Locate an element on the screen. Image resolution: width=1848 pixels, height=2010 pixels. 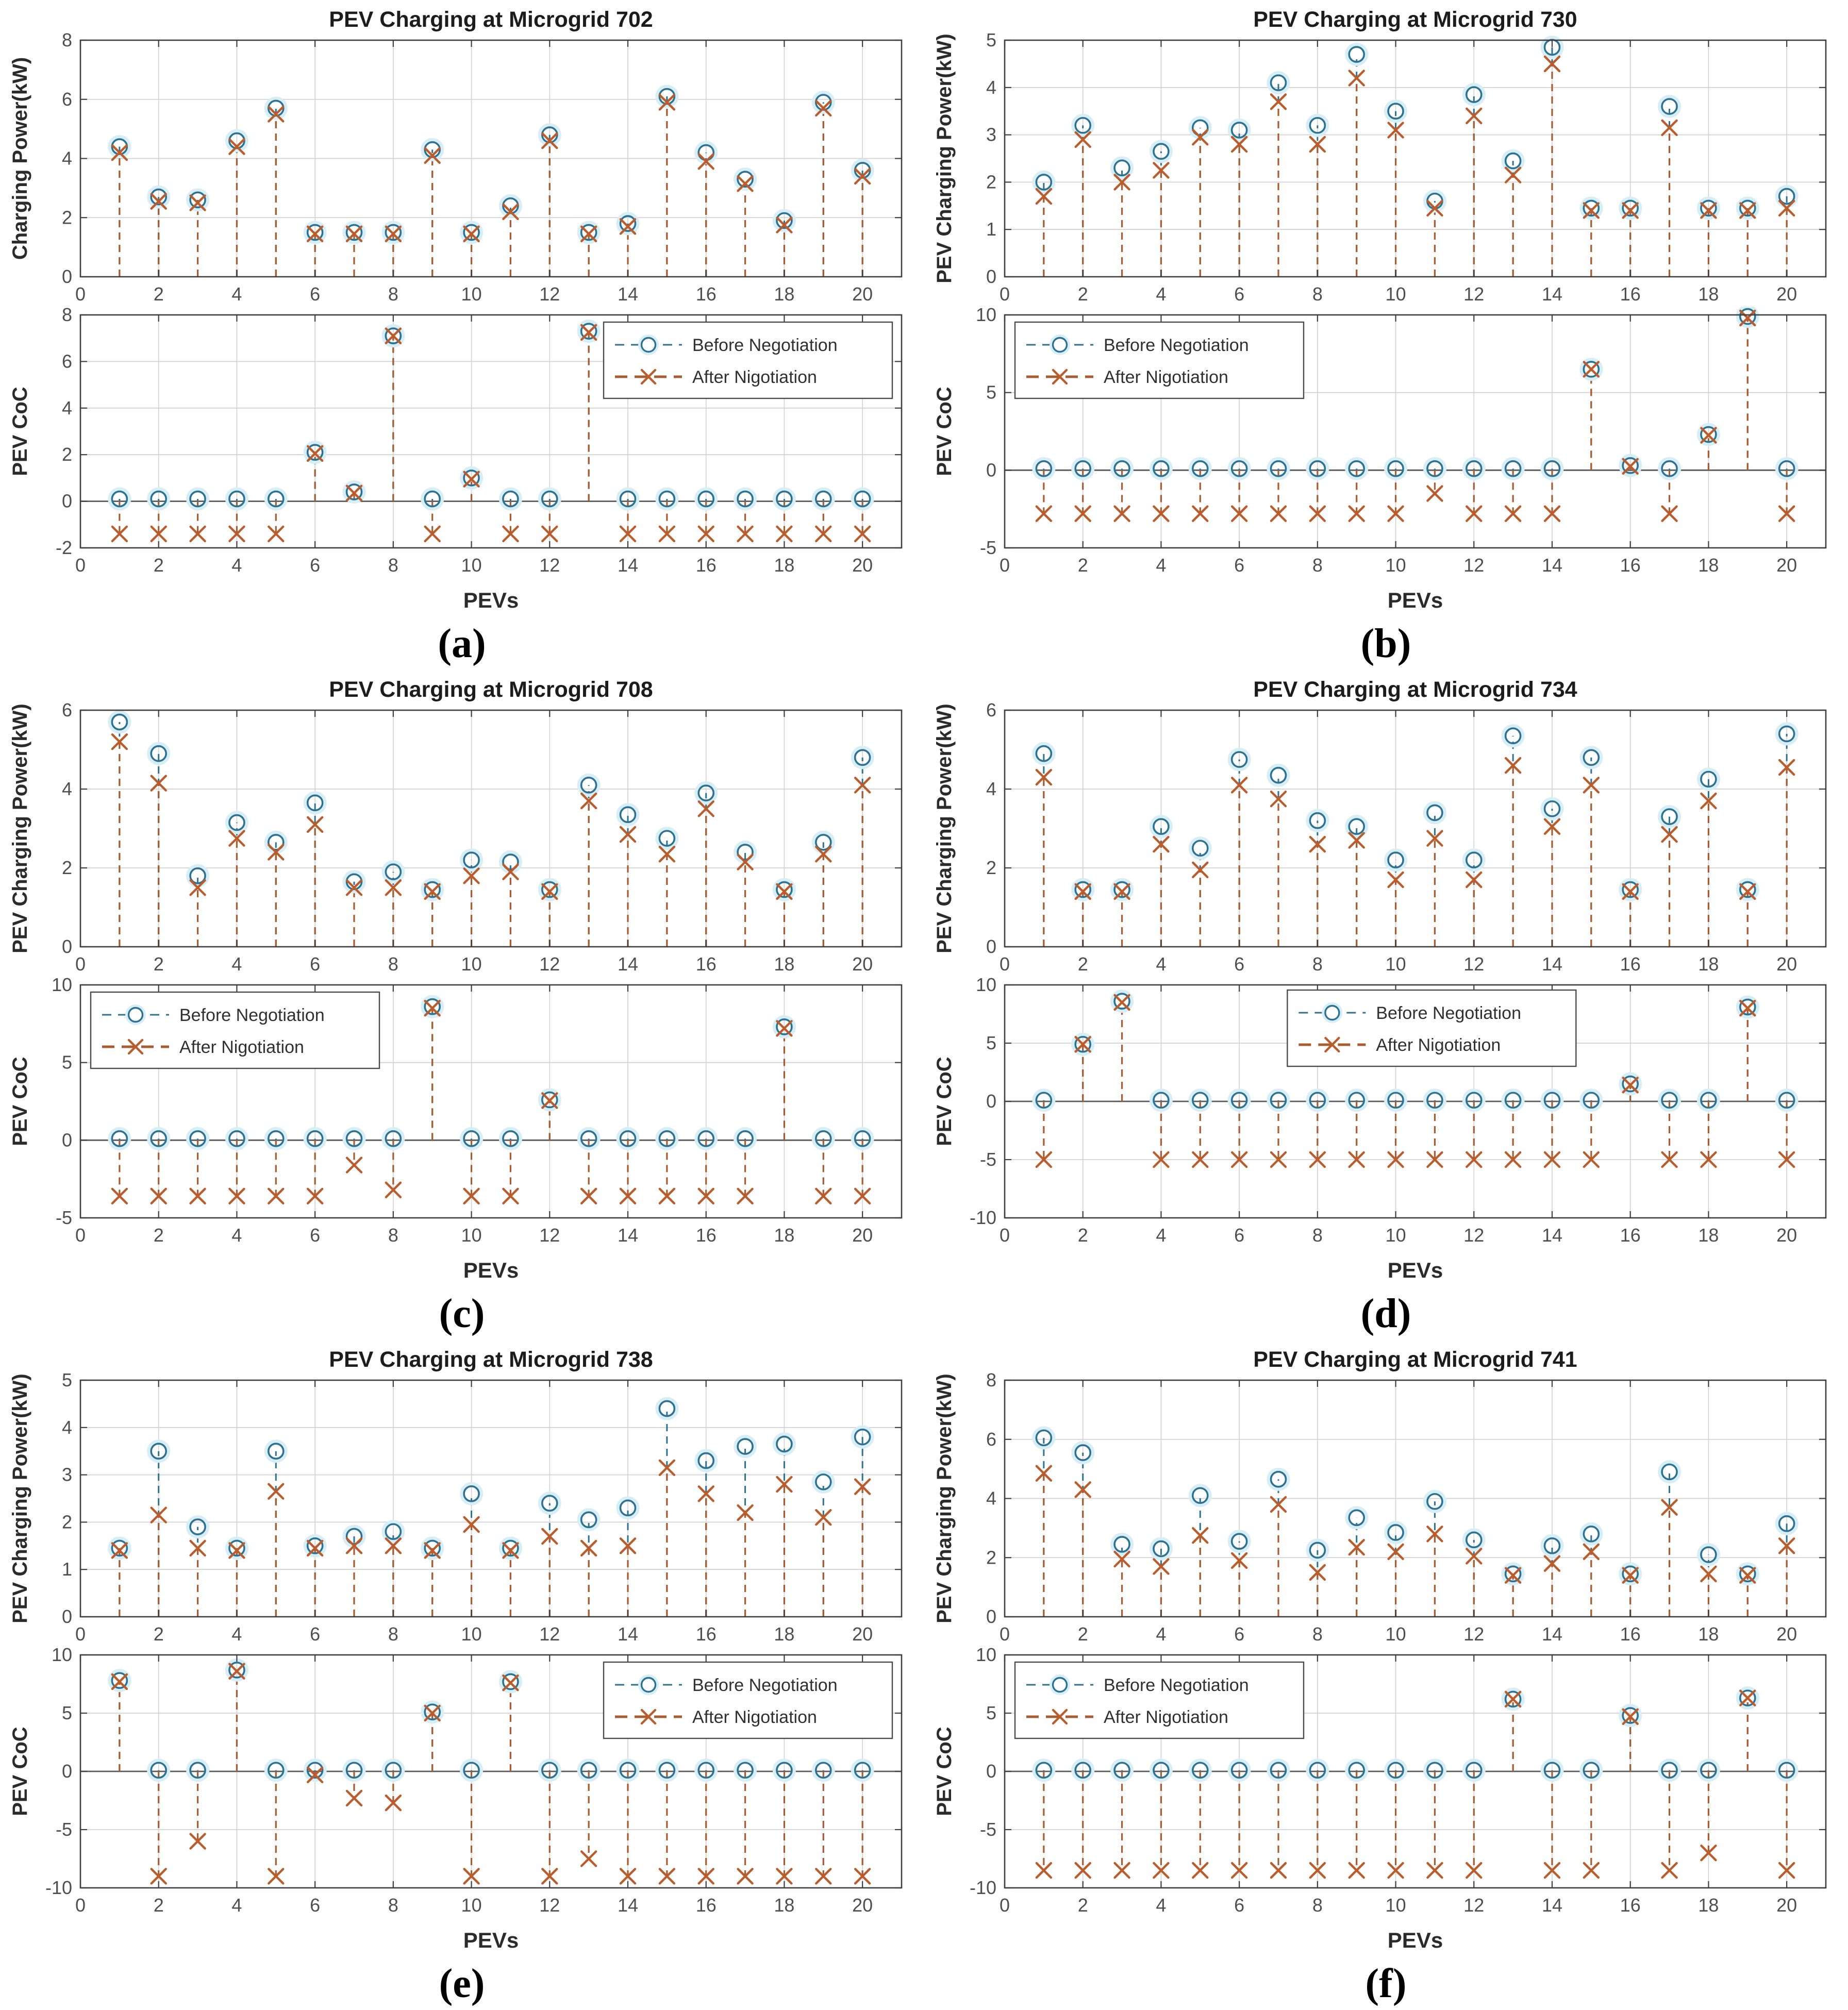
tick-labels: 0 2 4 6 8 10 12 14 16 18 20 0 2 4 6 8 is located at coordinates (467, 167).